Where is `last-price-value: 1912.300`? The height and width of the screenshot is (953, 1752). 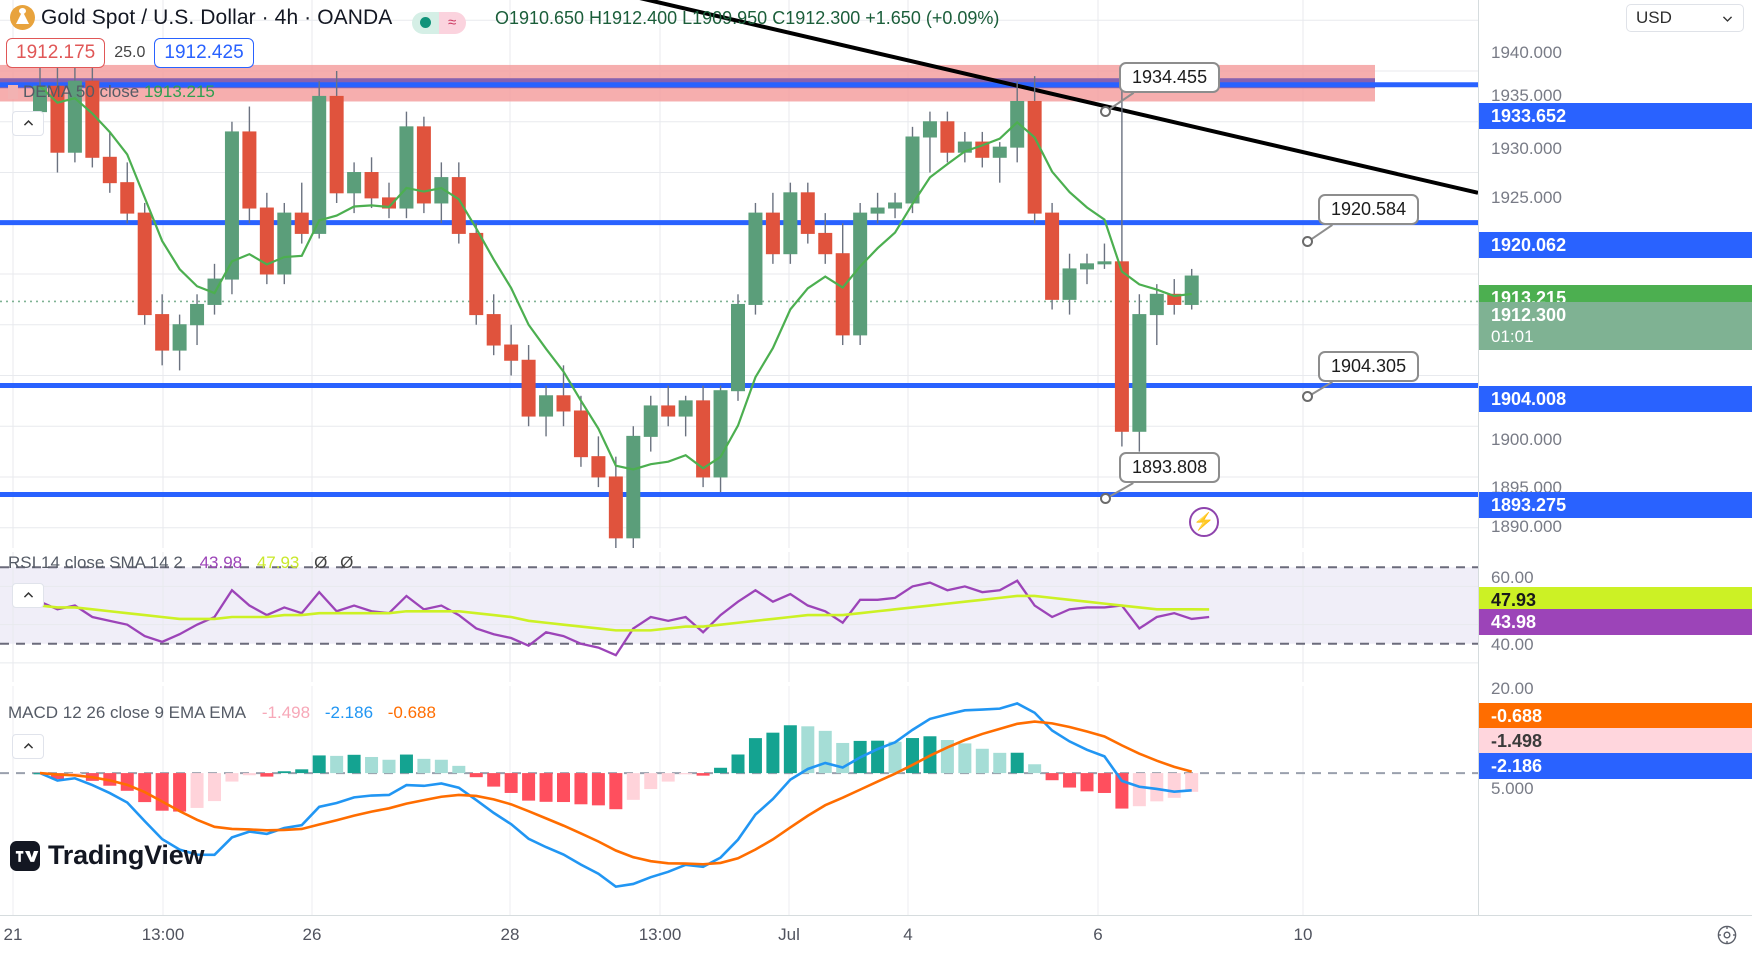 last-price-value: 1912.300 is located at coordinates (1529, 315).